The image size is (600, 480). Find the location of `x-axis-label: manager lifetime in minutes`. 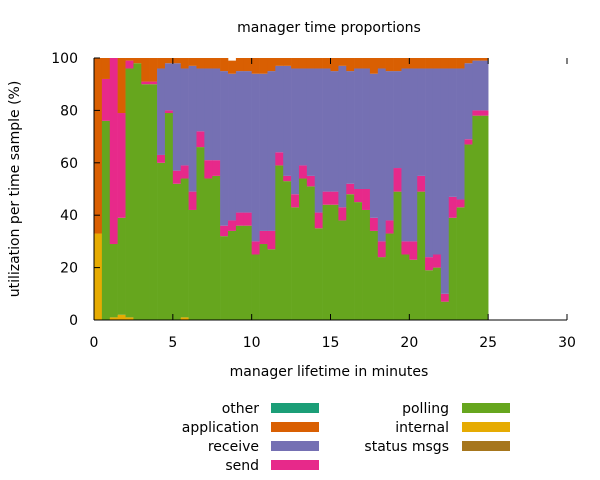

x-axis-label: manager lifetime in minutes is located at coordinates (329, 372).